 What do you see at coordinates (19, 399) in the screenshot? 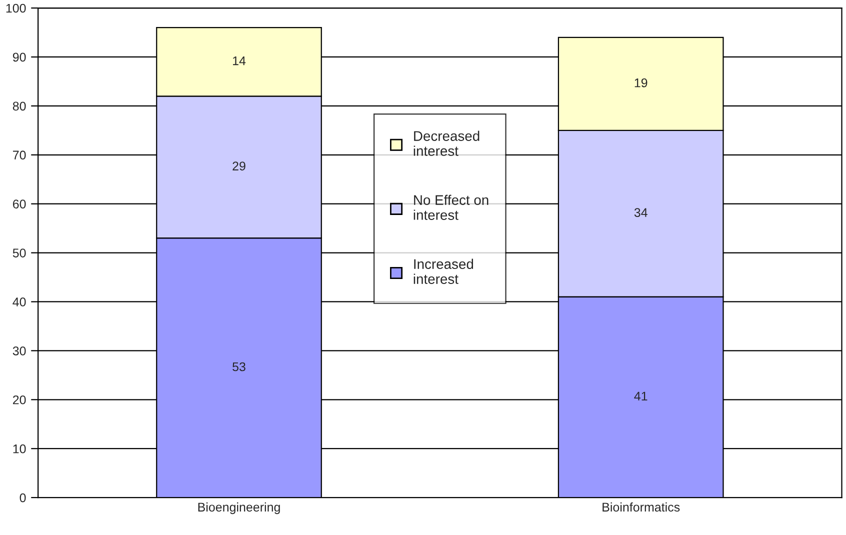
I see `y-tick-label: 20` at bounding box center [19, 399].